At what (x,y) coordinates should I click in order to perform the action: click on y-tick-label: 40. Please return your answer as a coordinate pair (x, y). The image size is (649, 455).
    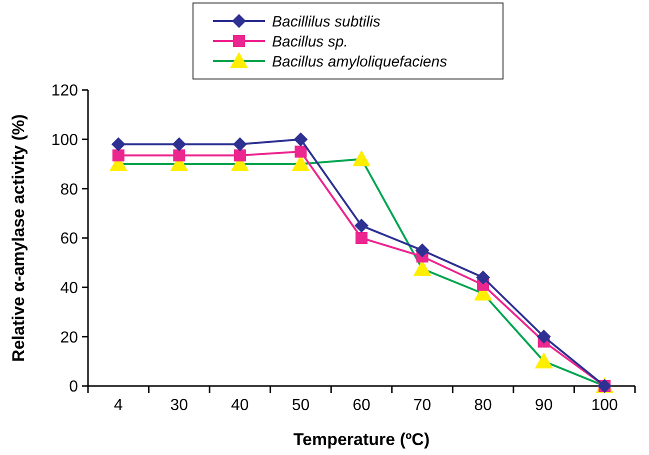
    Looking at the image, I should click on (69, 288).